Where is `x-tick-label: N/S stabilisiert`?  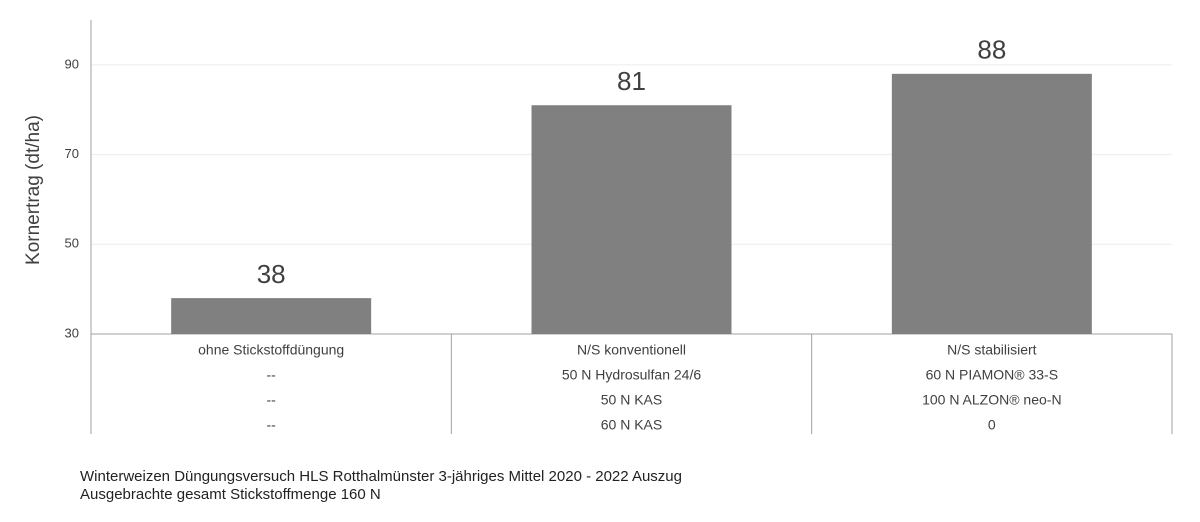 x-tick-label: N/S stabilisiert is located at coordinates (992, 350).